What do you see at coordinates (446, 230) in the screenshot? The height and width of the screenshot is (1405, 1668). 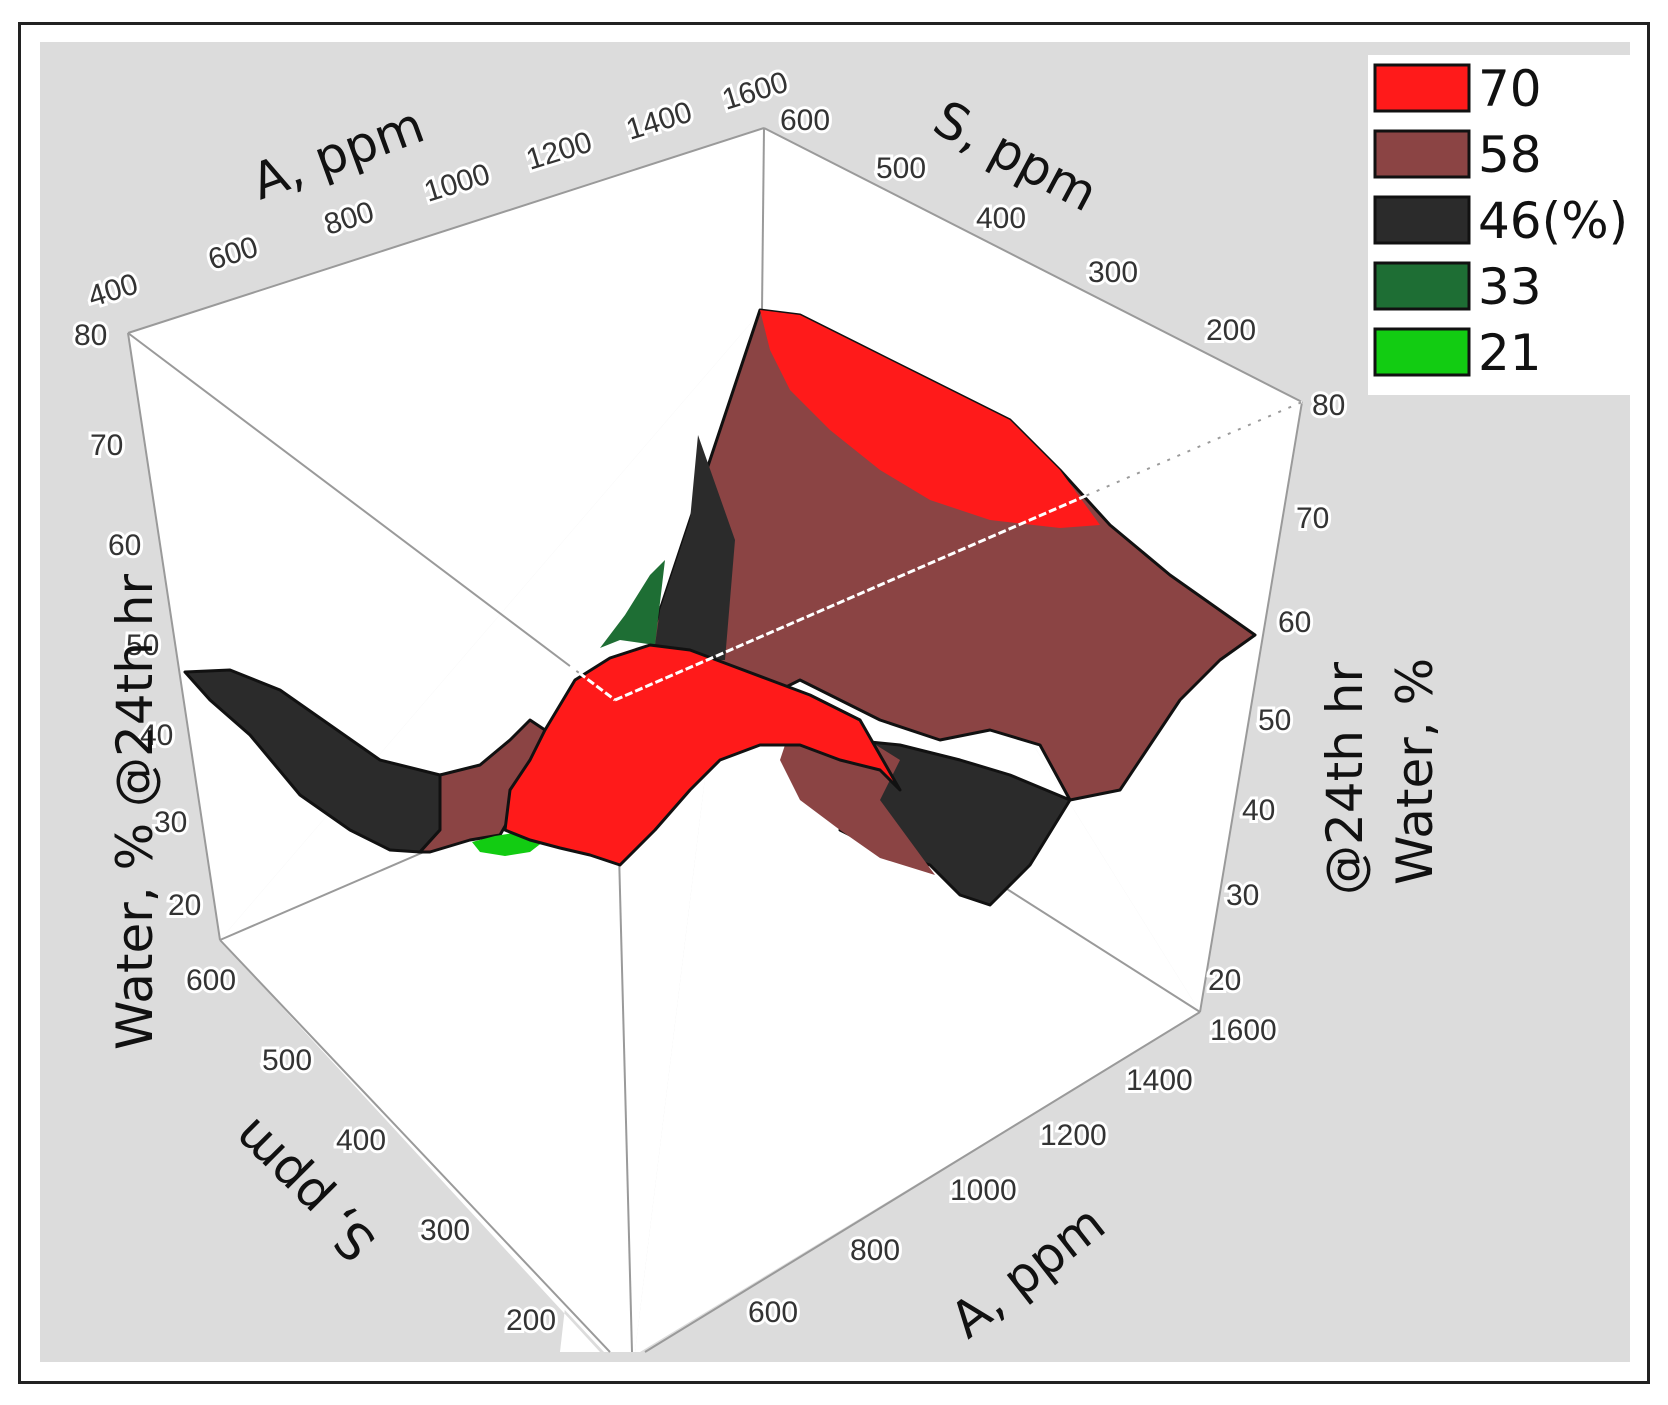 I see `edge-top-left` at bounding box center [446, 230].